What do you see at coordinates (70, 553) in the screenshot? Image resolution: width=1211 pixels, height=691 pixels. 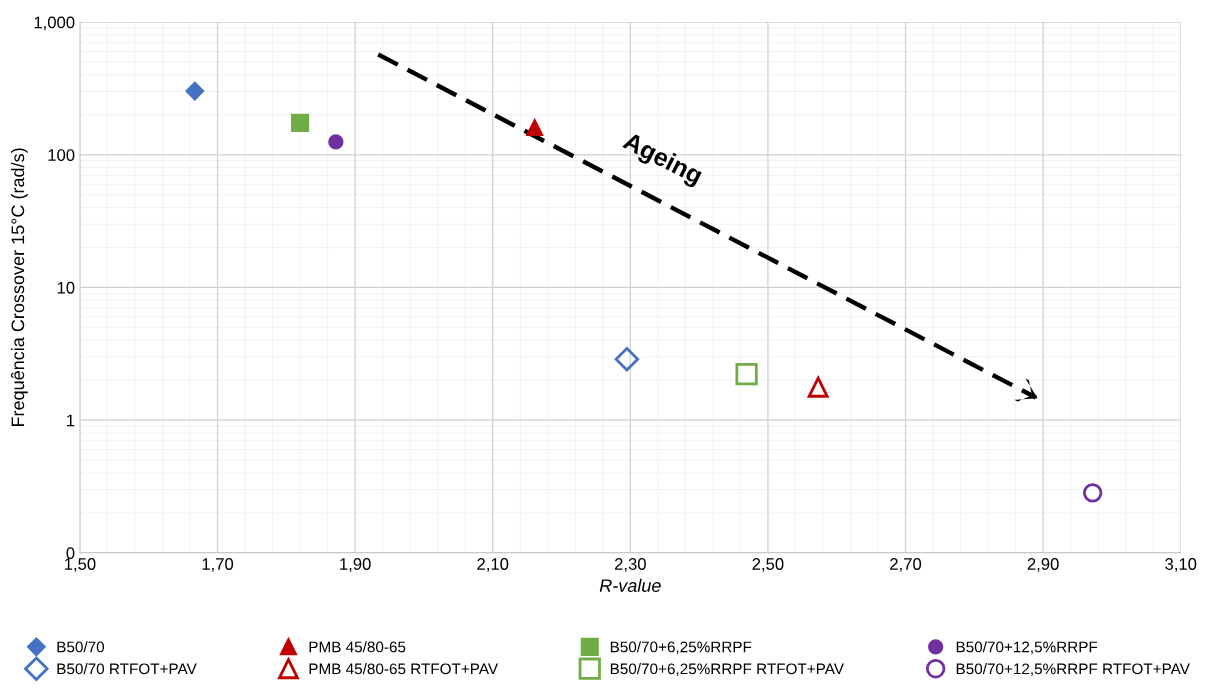 I see `y-tick-label: 0` at bounding box center [70, 553].